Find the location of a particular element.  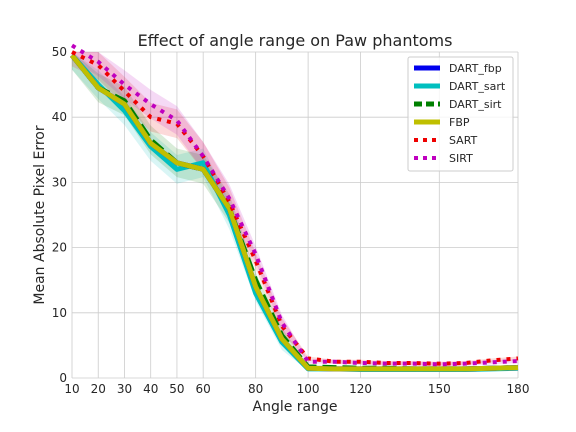

x-tick-label: 20 is located at coordinates (98, 389).